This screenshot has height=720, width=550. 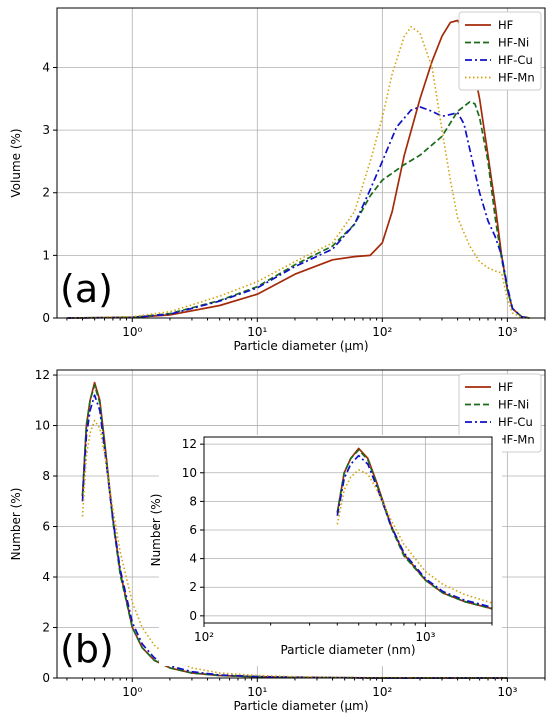 I want to click on y-axis-label: Volume (%), so click(x=16, y=162).